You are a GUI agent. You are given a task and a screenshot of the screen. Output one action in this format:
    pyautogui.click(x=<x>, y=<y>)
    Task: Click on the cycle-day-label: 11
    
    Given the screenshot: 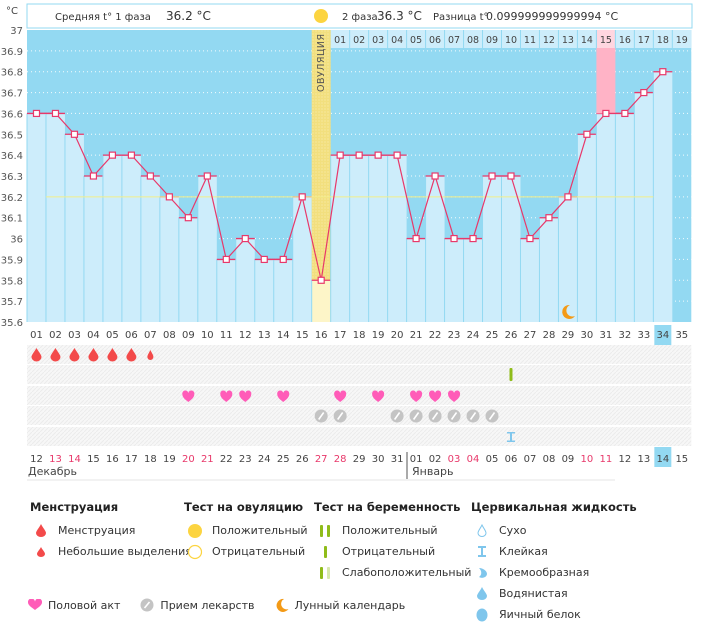 What is the action you would take?
    pyautogui.click(x=226, y=335)
    